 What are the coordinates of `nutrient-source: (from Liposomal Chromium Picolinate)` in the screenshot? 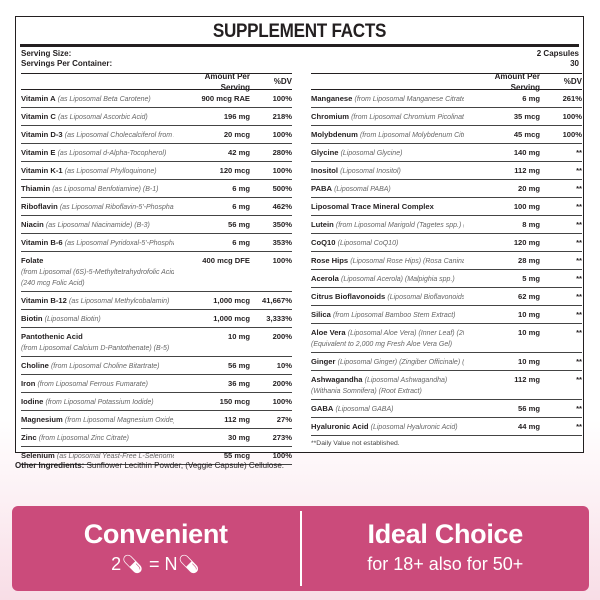 It's located at (407, 117).